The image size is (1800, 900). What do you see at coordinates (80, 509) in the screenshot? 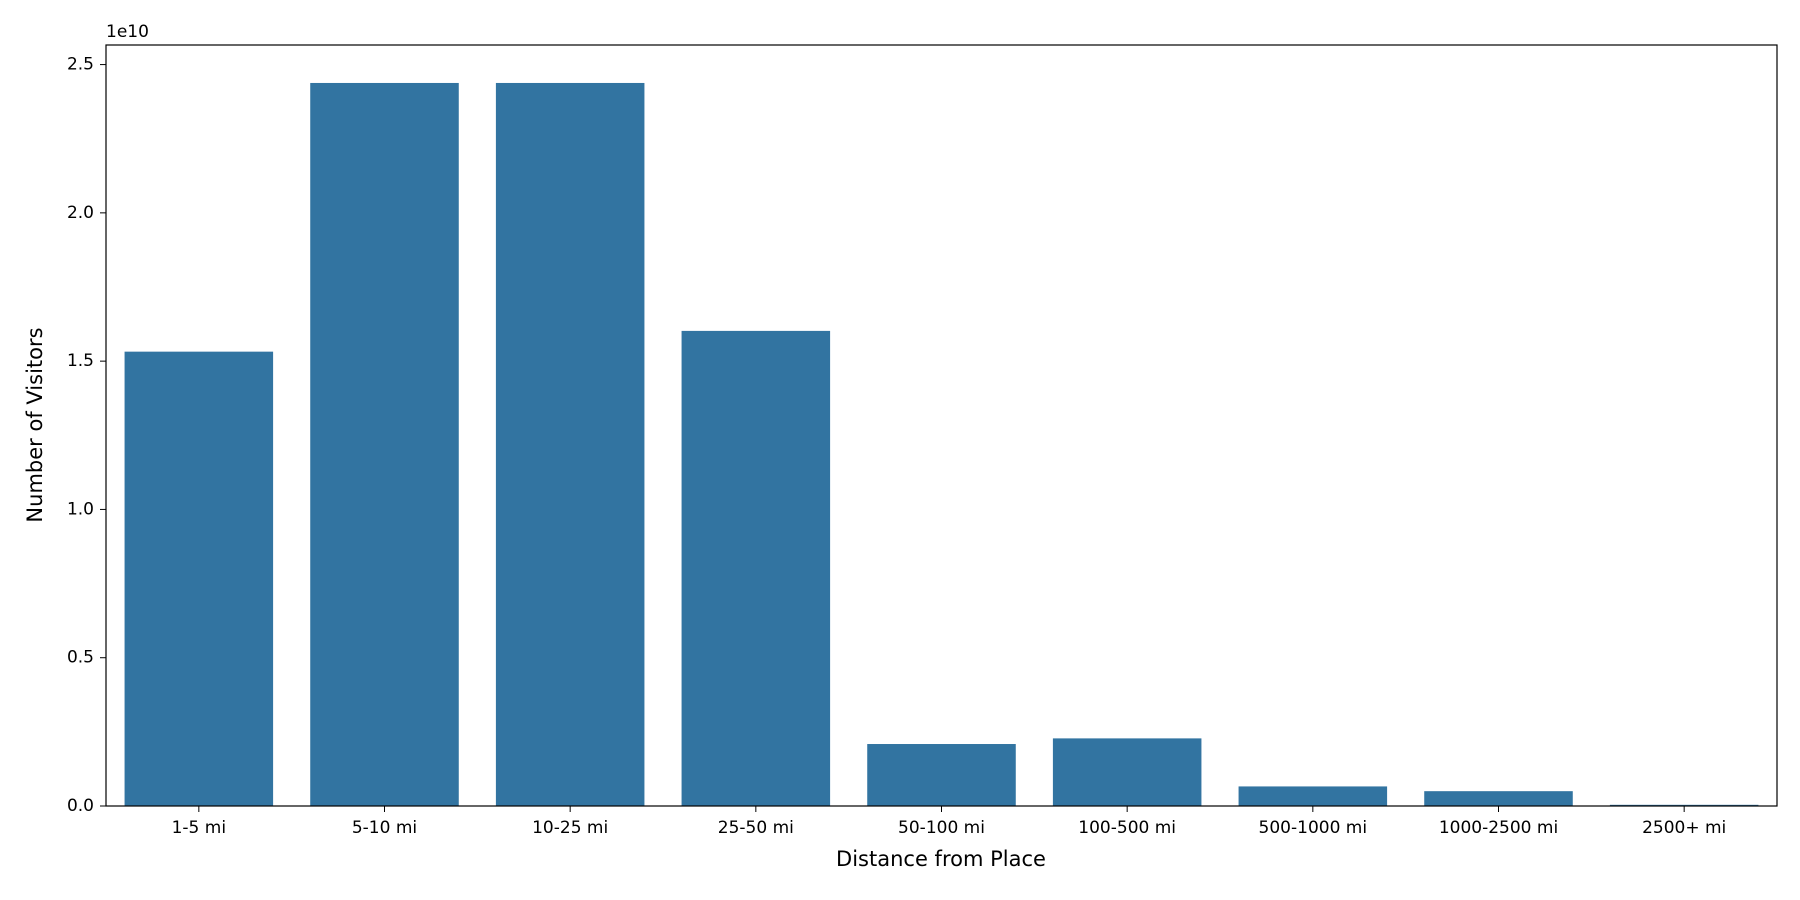
I see `y-tick-label: 1.0` at bounding box center [80, 509].